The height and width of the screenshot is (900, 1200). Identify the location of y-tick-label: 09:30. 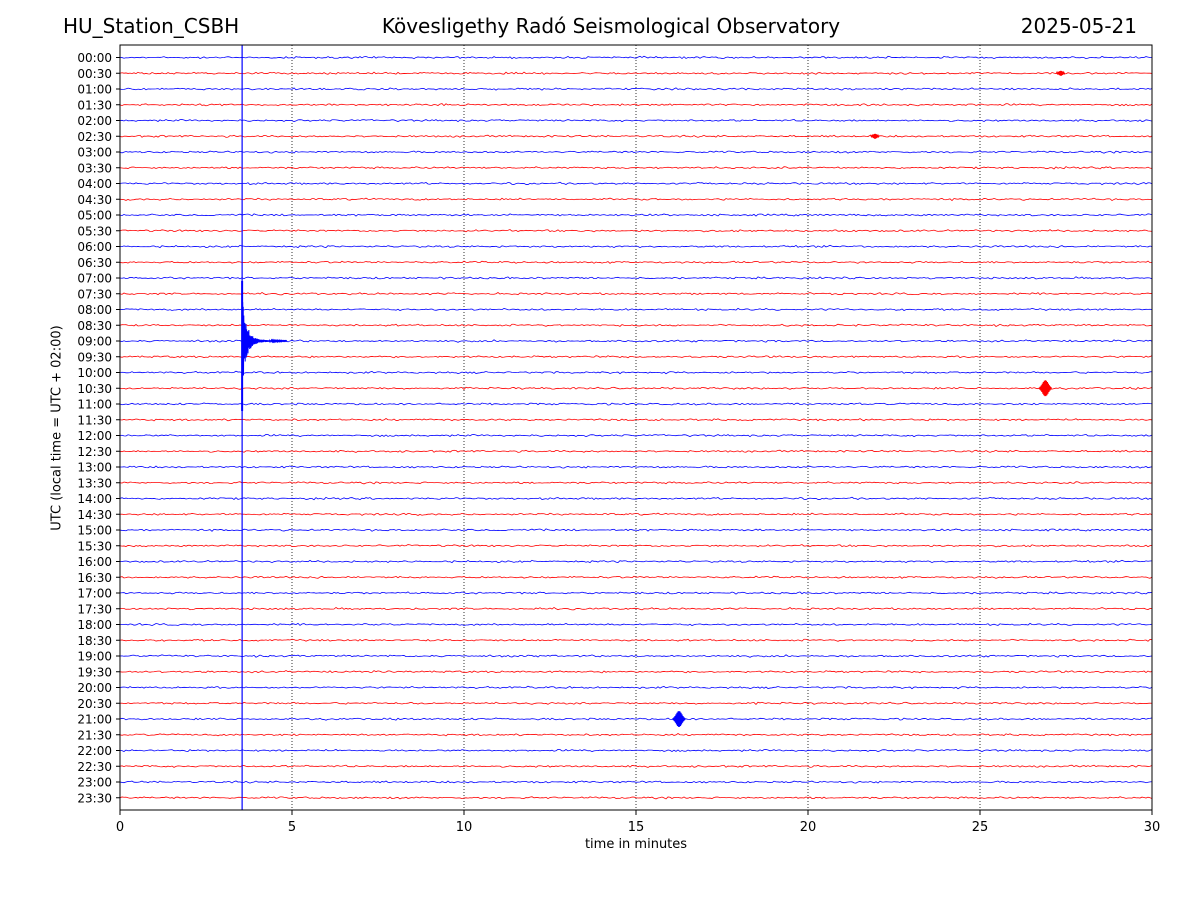
(94, 357).